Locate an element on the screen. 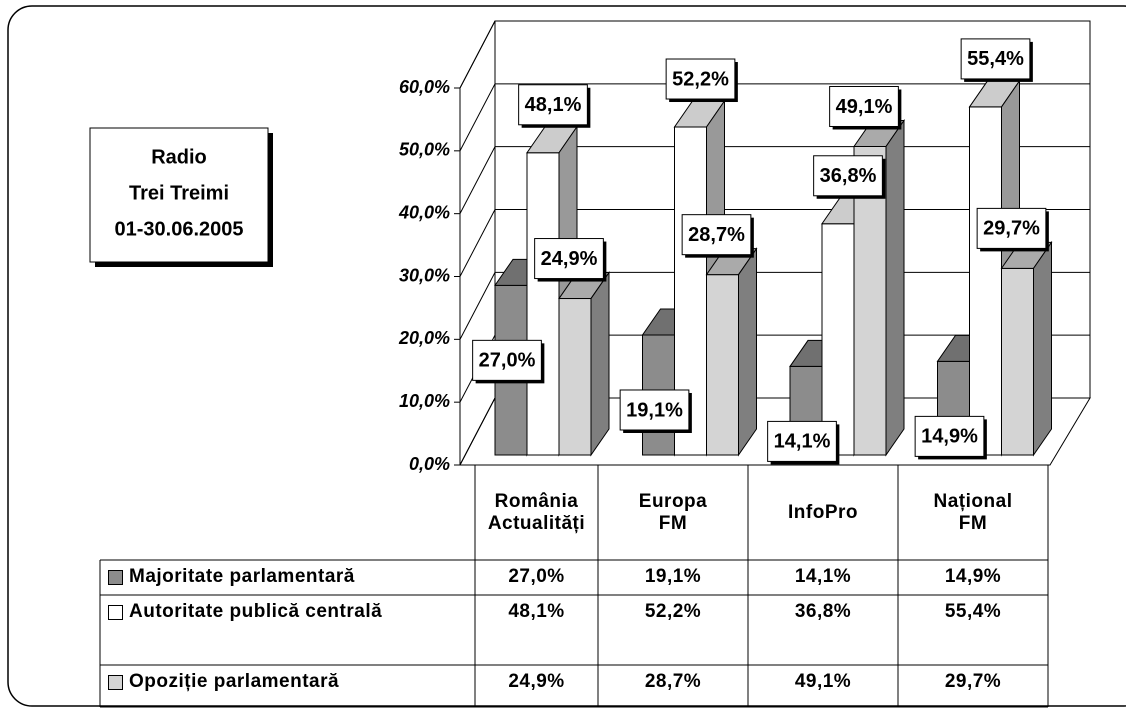  title-line: Trei Treimi is located at coordinates (179, 193).